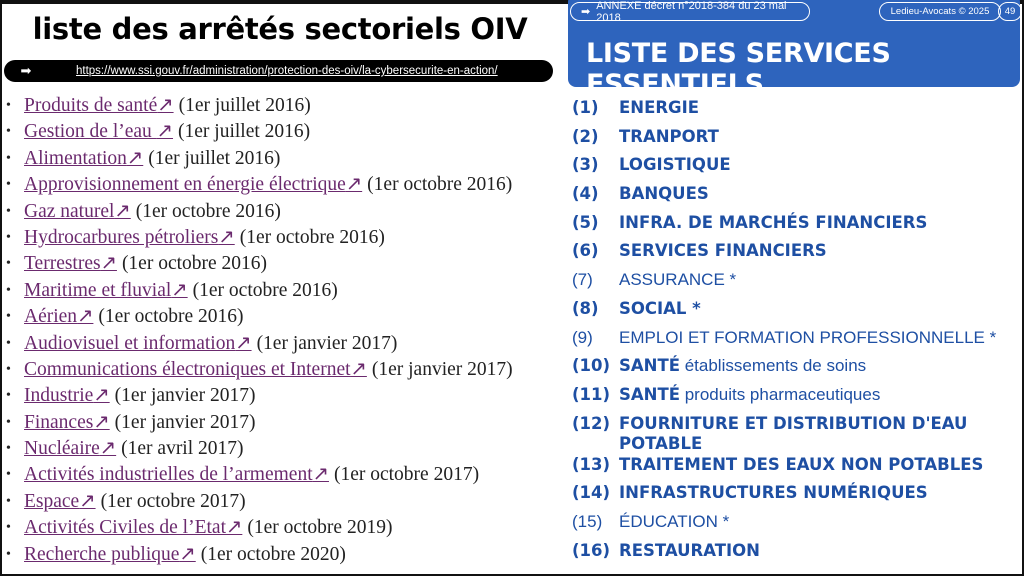 Image resolution: width=1024 pixels, height=576 pixels. What do you see at coordinates (51, 317) in the screenshot?
I see `sector-link: Aérien` at bounding box center [51, 317].